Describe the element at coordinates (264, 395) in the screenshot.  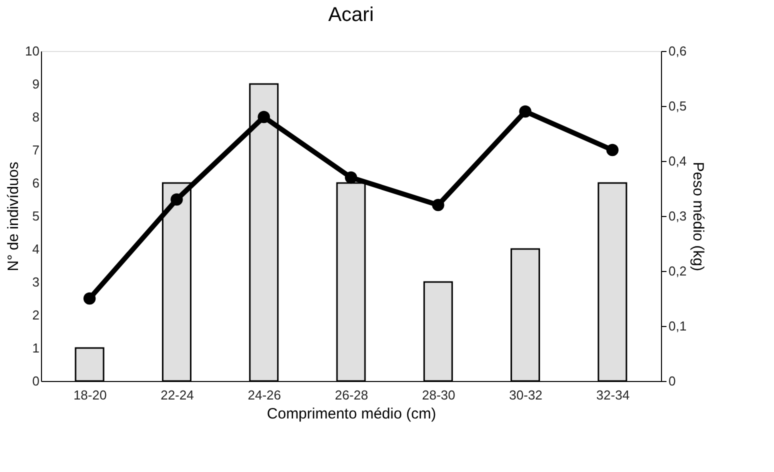
I see `x-tick-label: 24-26` at that location.